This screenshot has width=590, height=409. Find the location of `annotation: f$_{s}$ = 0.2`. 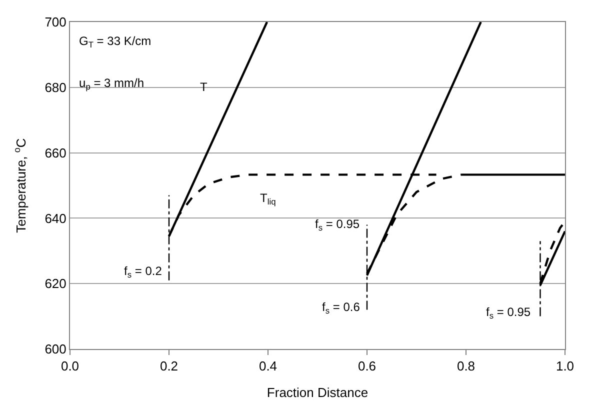

annotation: f$_{s}$ = 0.2 is located at coordinates (143, 272).